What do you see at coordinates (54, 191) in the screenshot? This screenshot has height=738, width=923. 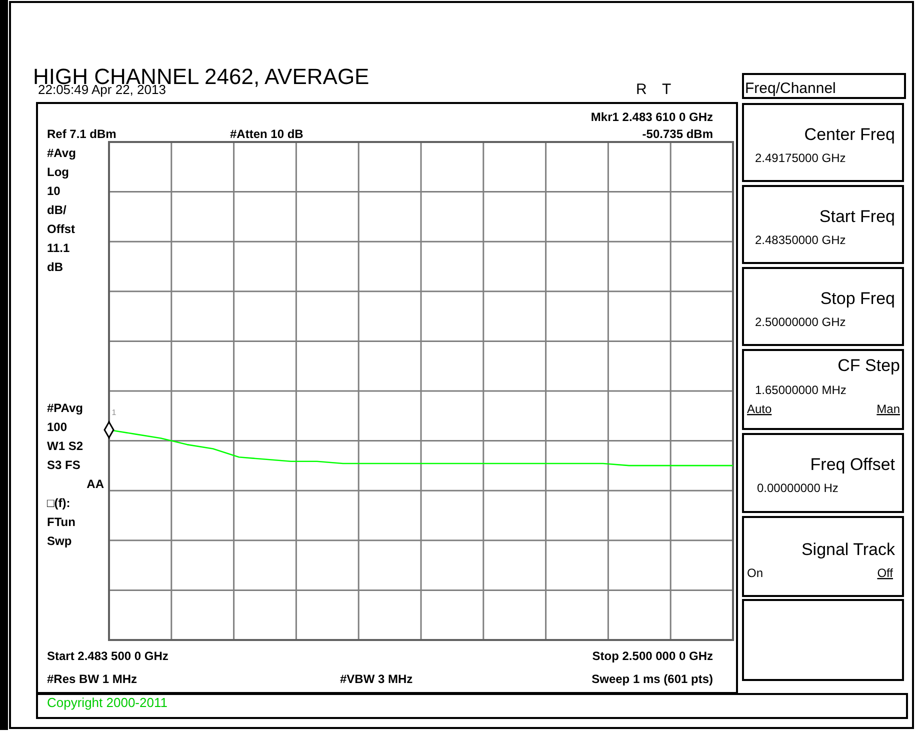 I see `text: 10` at bounding box center [54, 191].